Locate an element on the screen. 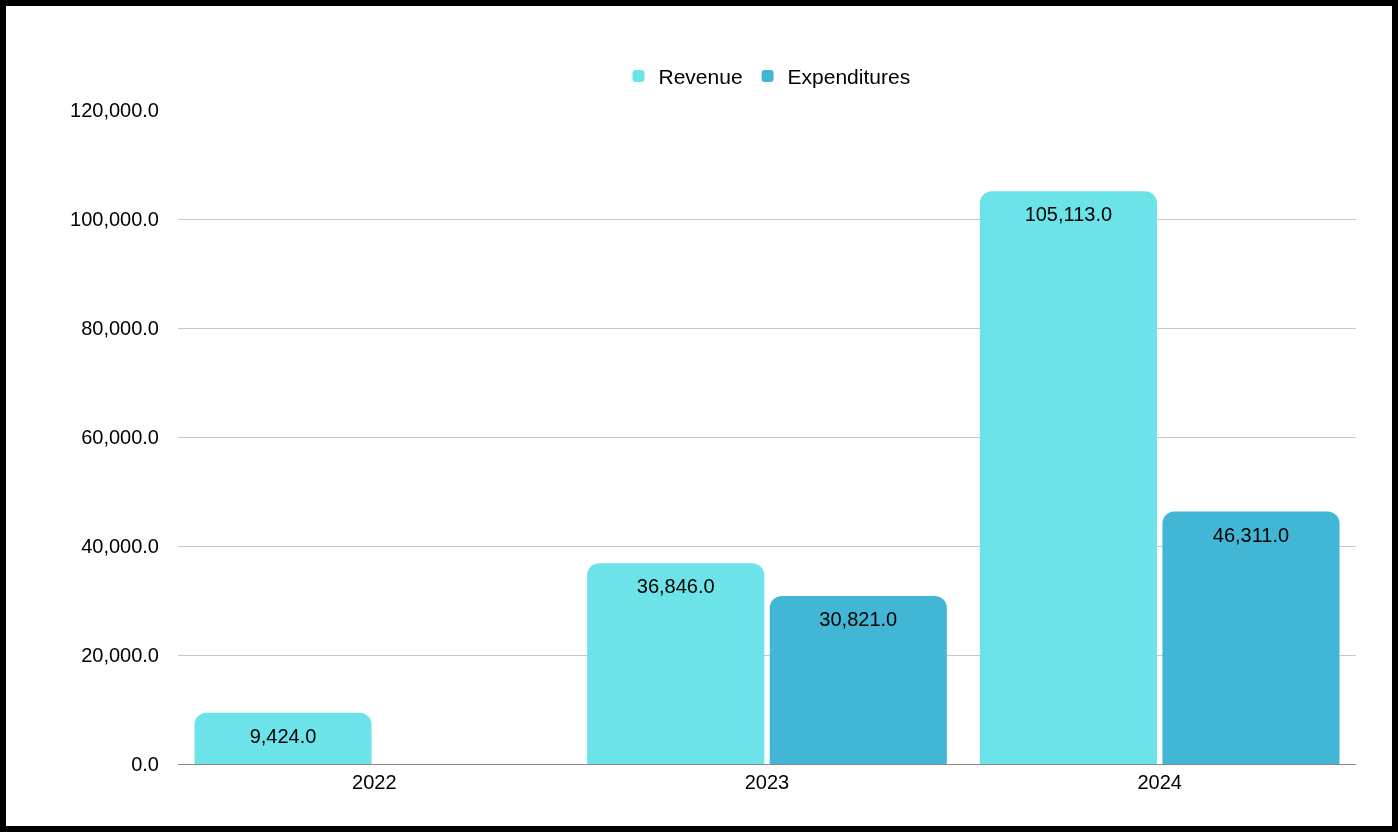  y-tick-label: 40,000.0 is located at coordinates (120, 546).